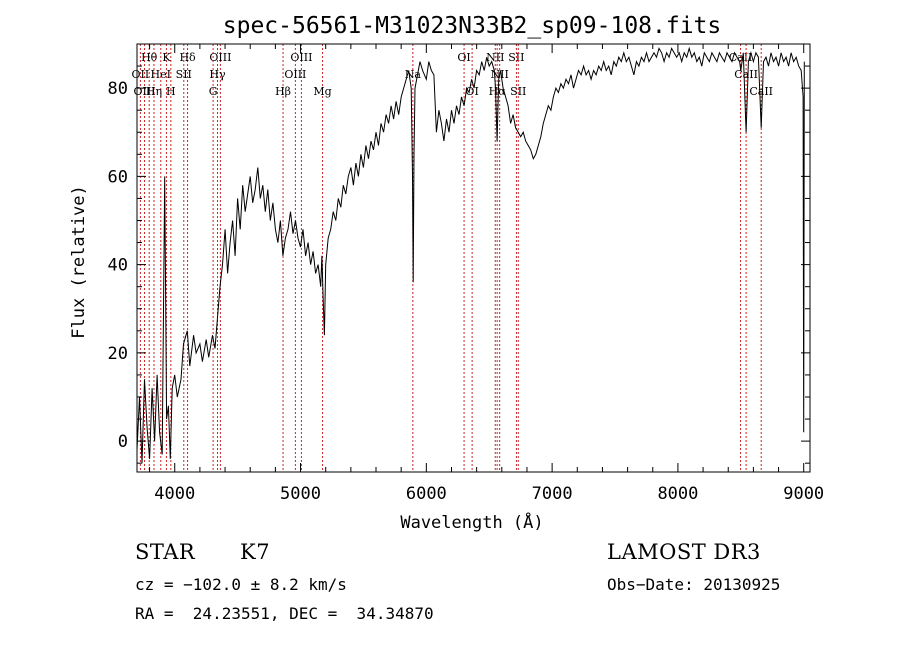 The image size is (900, 649). What do you see at coordinates (241, 584) in the screenshot?
I see `redshift-cz: cz = −102.0 ± 8.2 km/s` at bounding box center [241, 584].